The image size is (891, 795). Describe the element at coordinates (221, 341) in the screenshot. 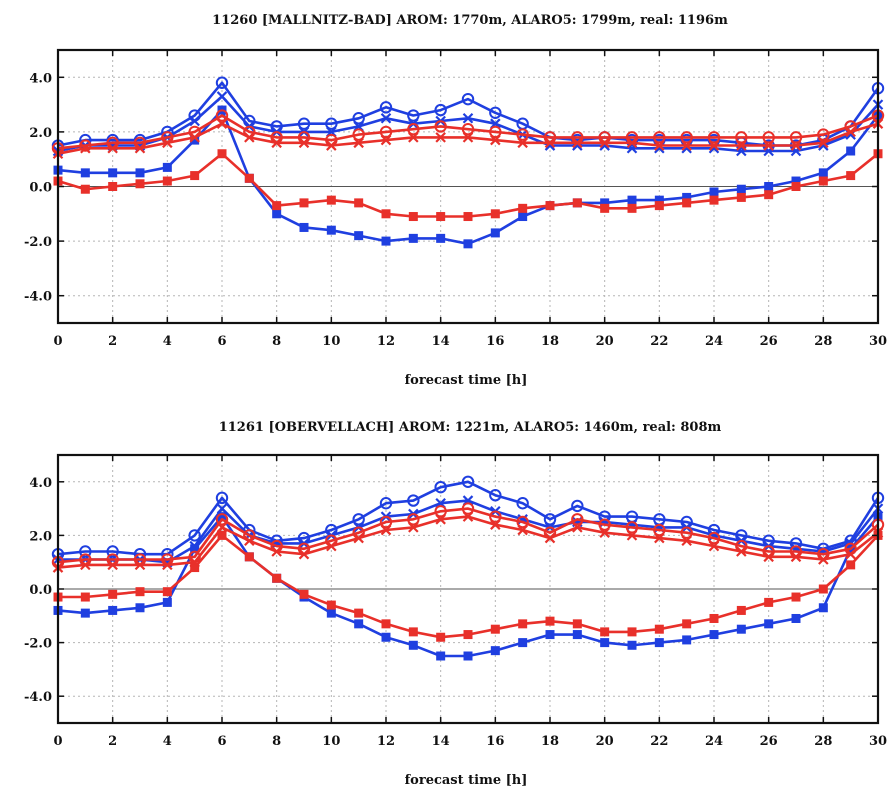

I see `x-tick-label: 6` at that location.